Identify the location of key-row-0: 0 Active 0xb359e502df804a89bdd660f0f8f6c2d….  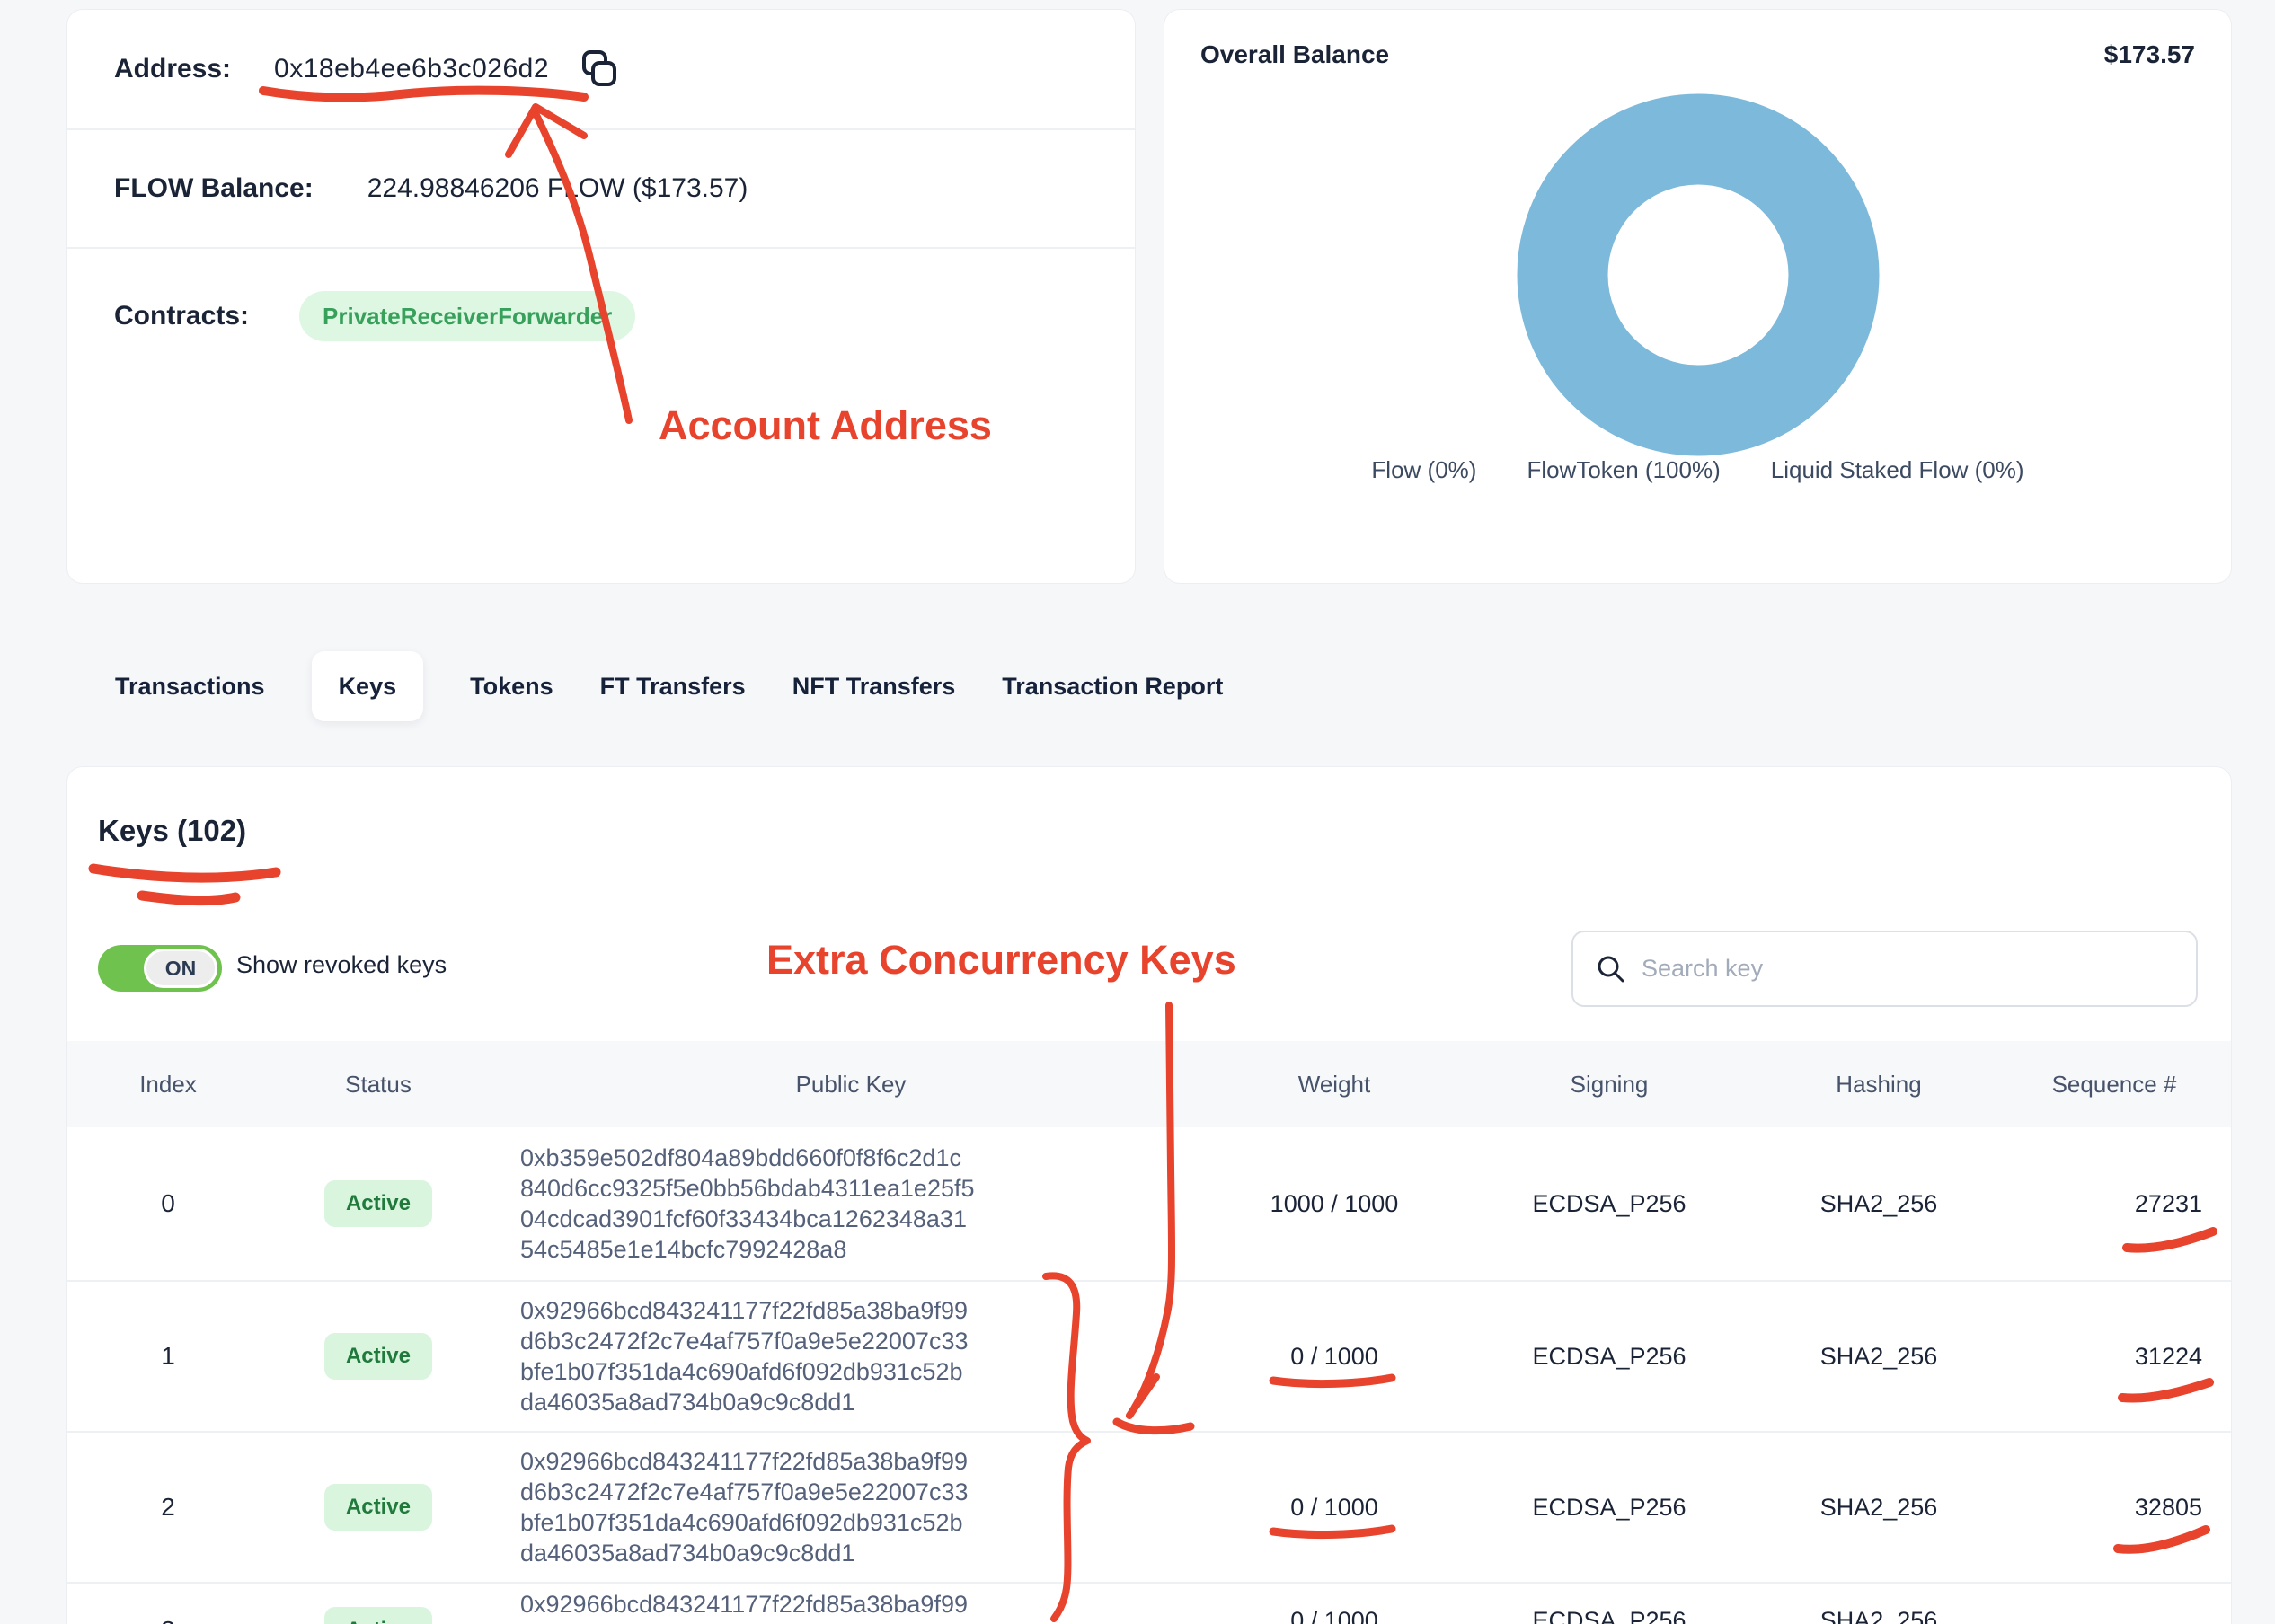
(1149, 1204).